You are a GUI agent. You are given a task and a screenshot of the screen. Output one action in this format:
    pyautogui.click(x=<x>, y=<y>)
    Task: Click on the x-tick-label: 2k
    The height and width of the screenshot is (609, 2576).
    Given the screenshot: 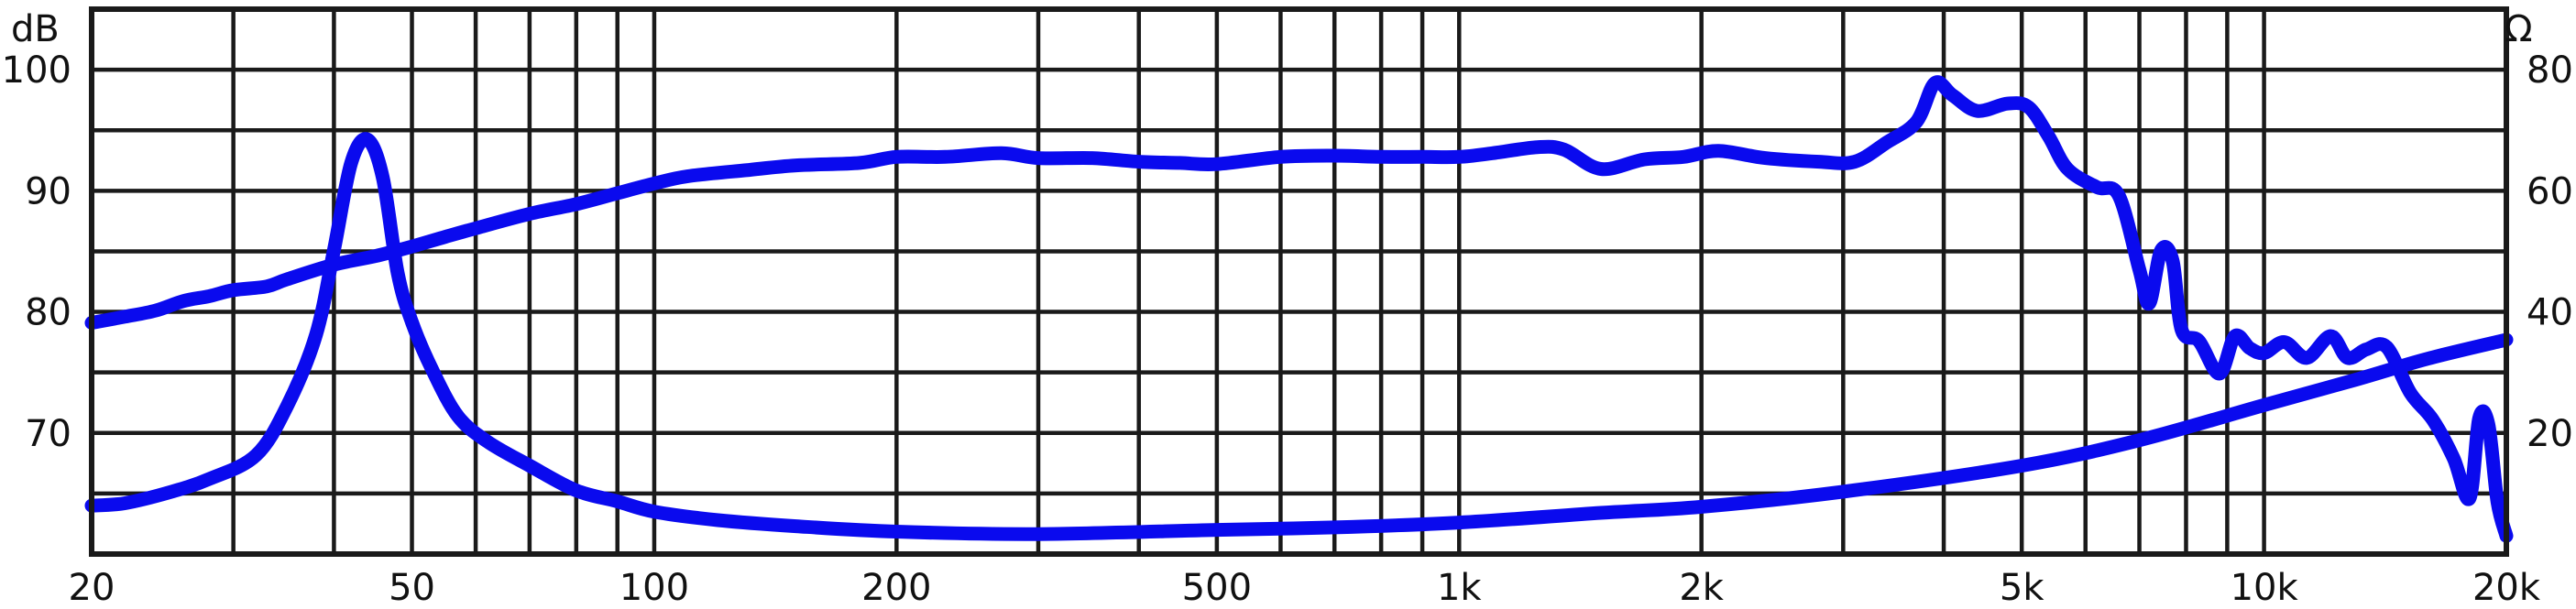 What is the action you would take?
    pyautogui.click(x=1701, y=588)
    